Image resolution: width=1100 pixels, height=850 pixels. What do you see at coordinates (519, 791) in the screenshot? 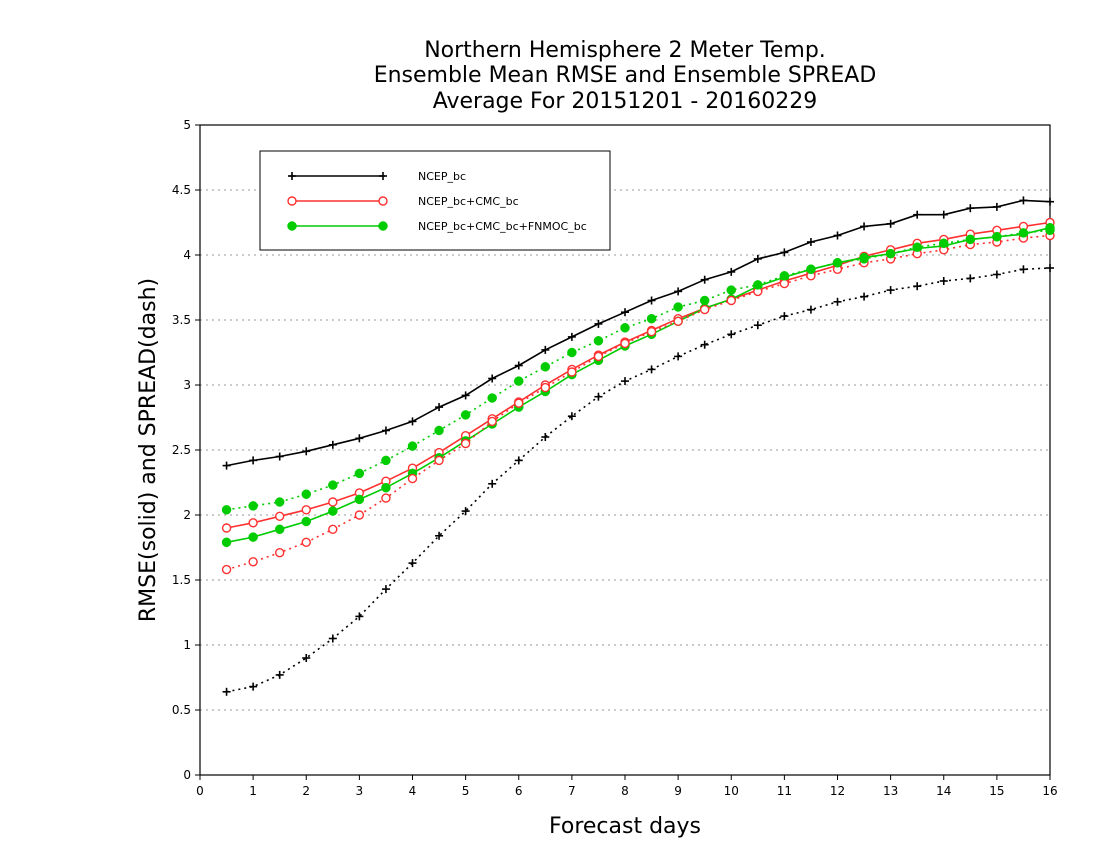
I see `x-tick-label: 6` at bounding box center [519, 791].